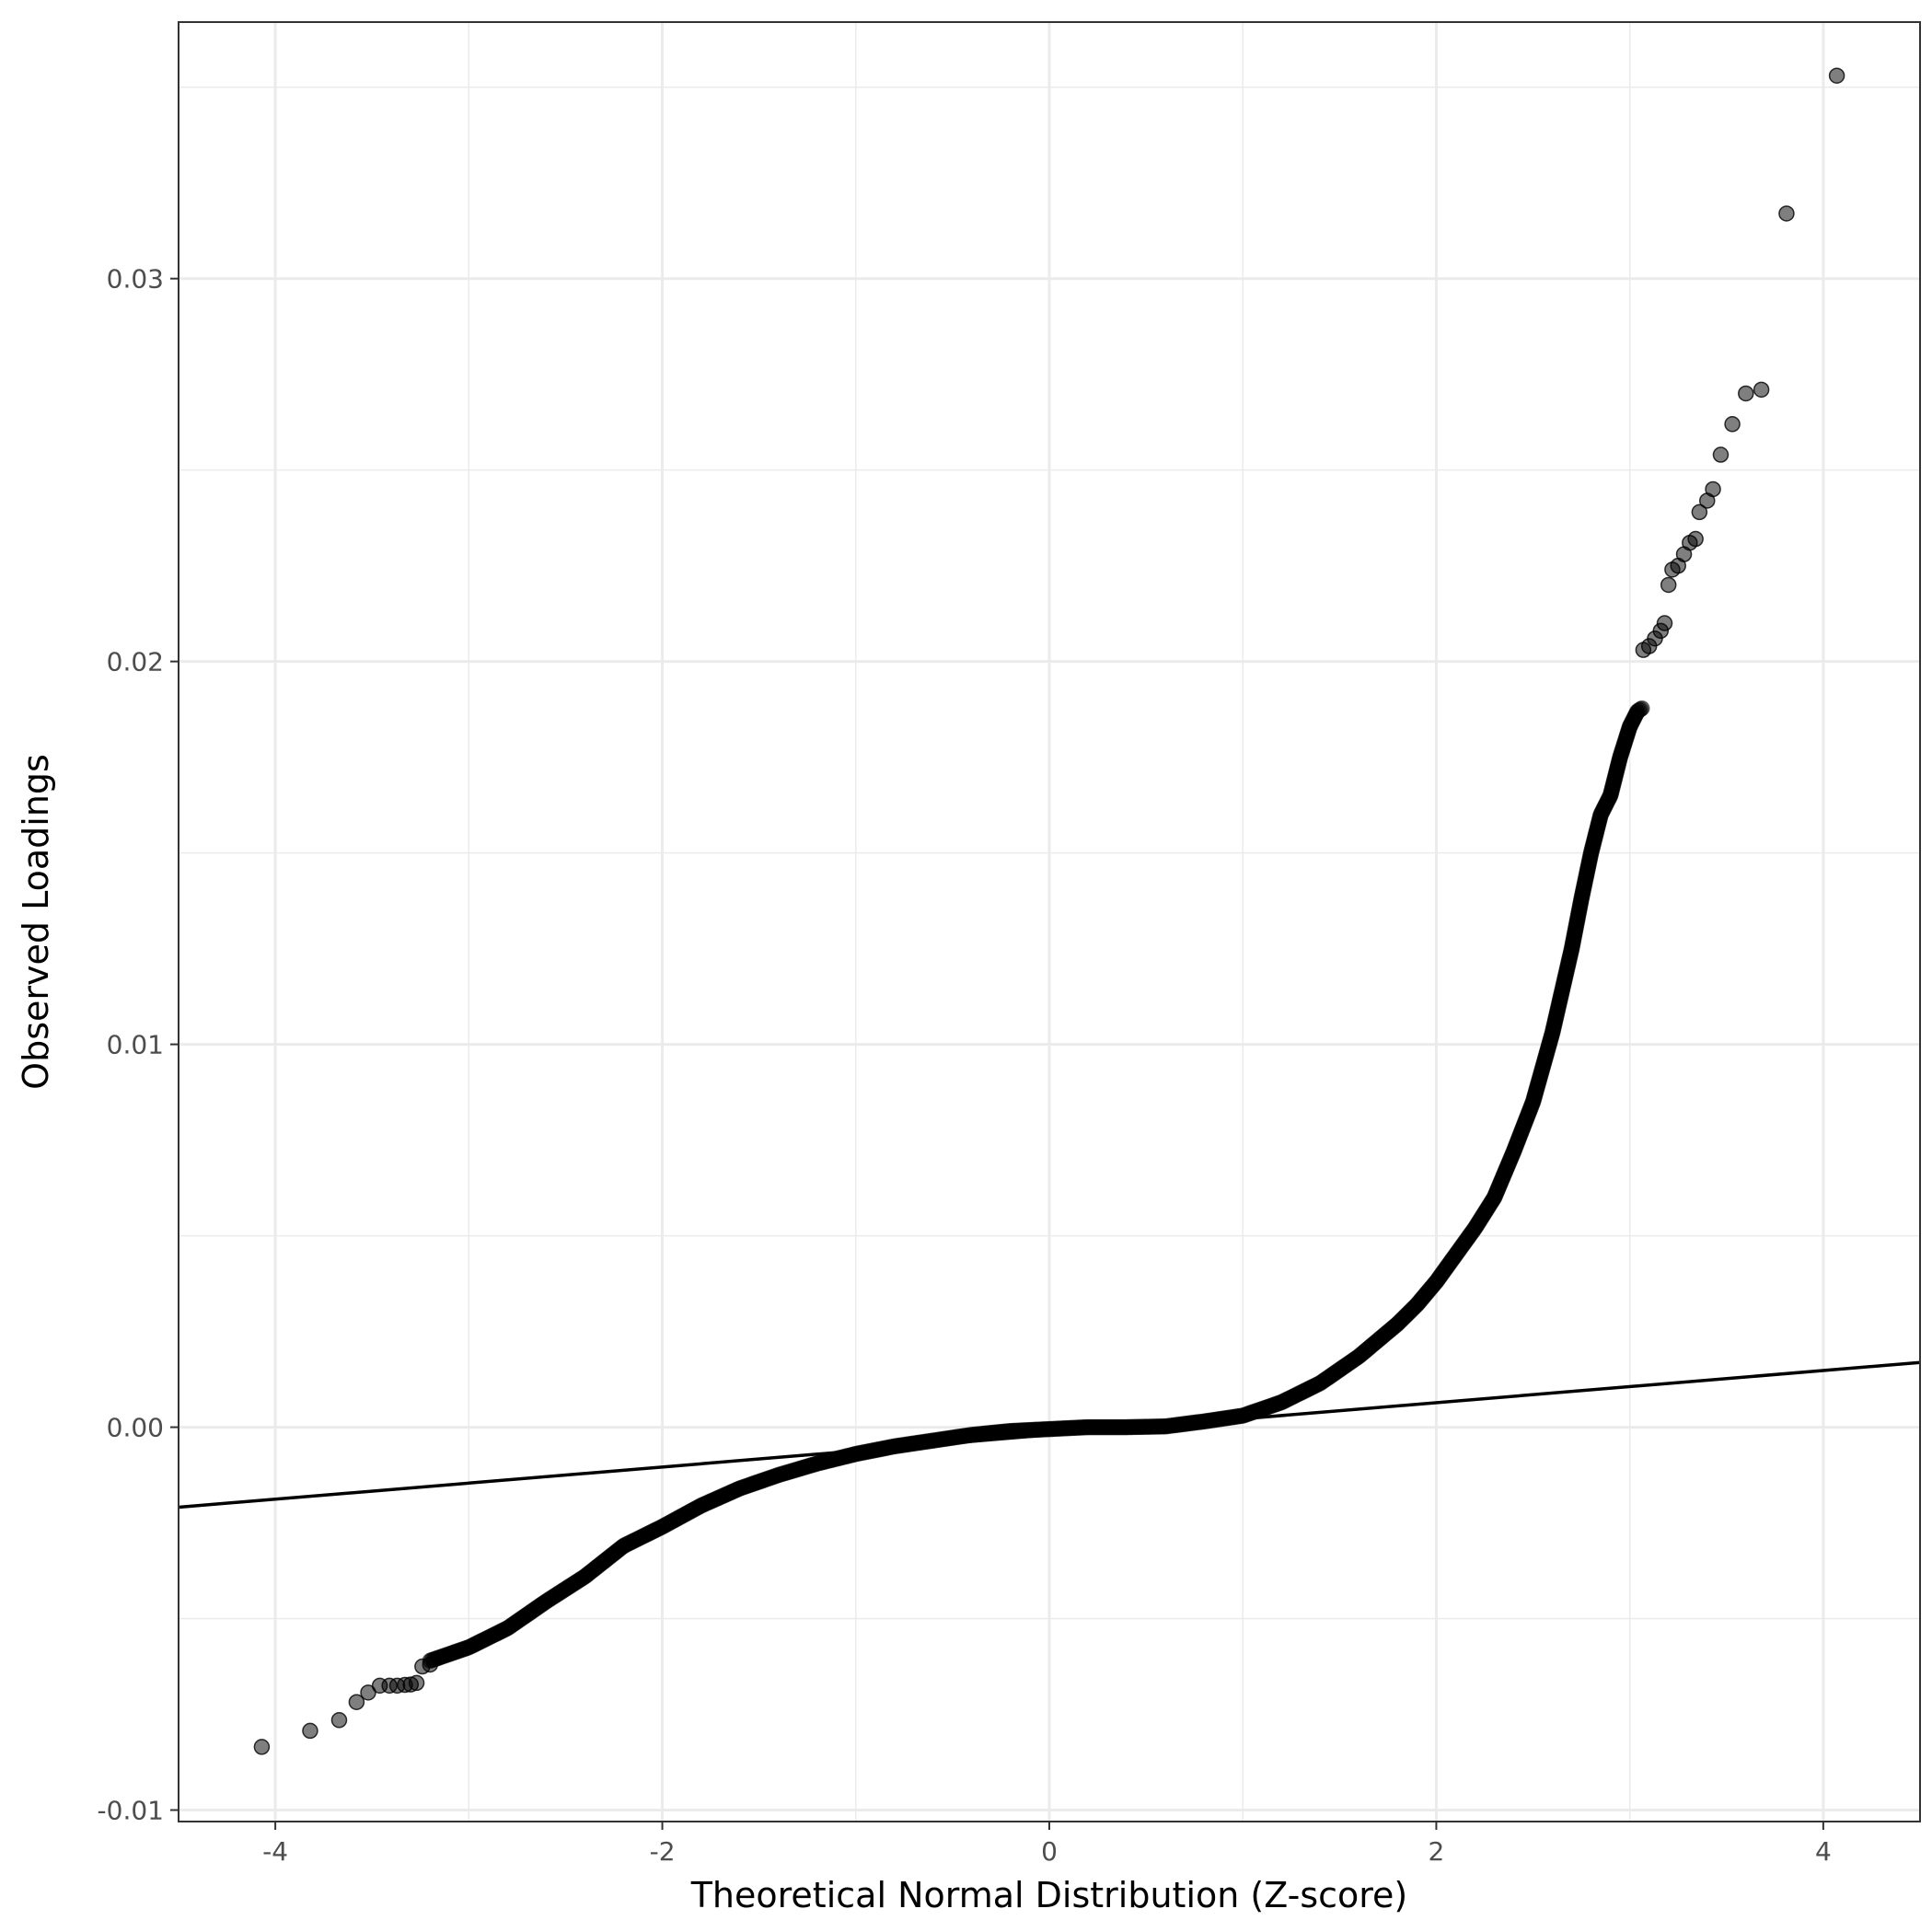  I want to click on y-tick-label: 0.00, so click(135, 1428).